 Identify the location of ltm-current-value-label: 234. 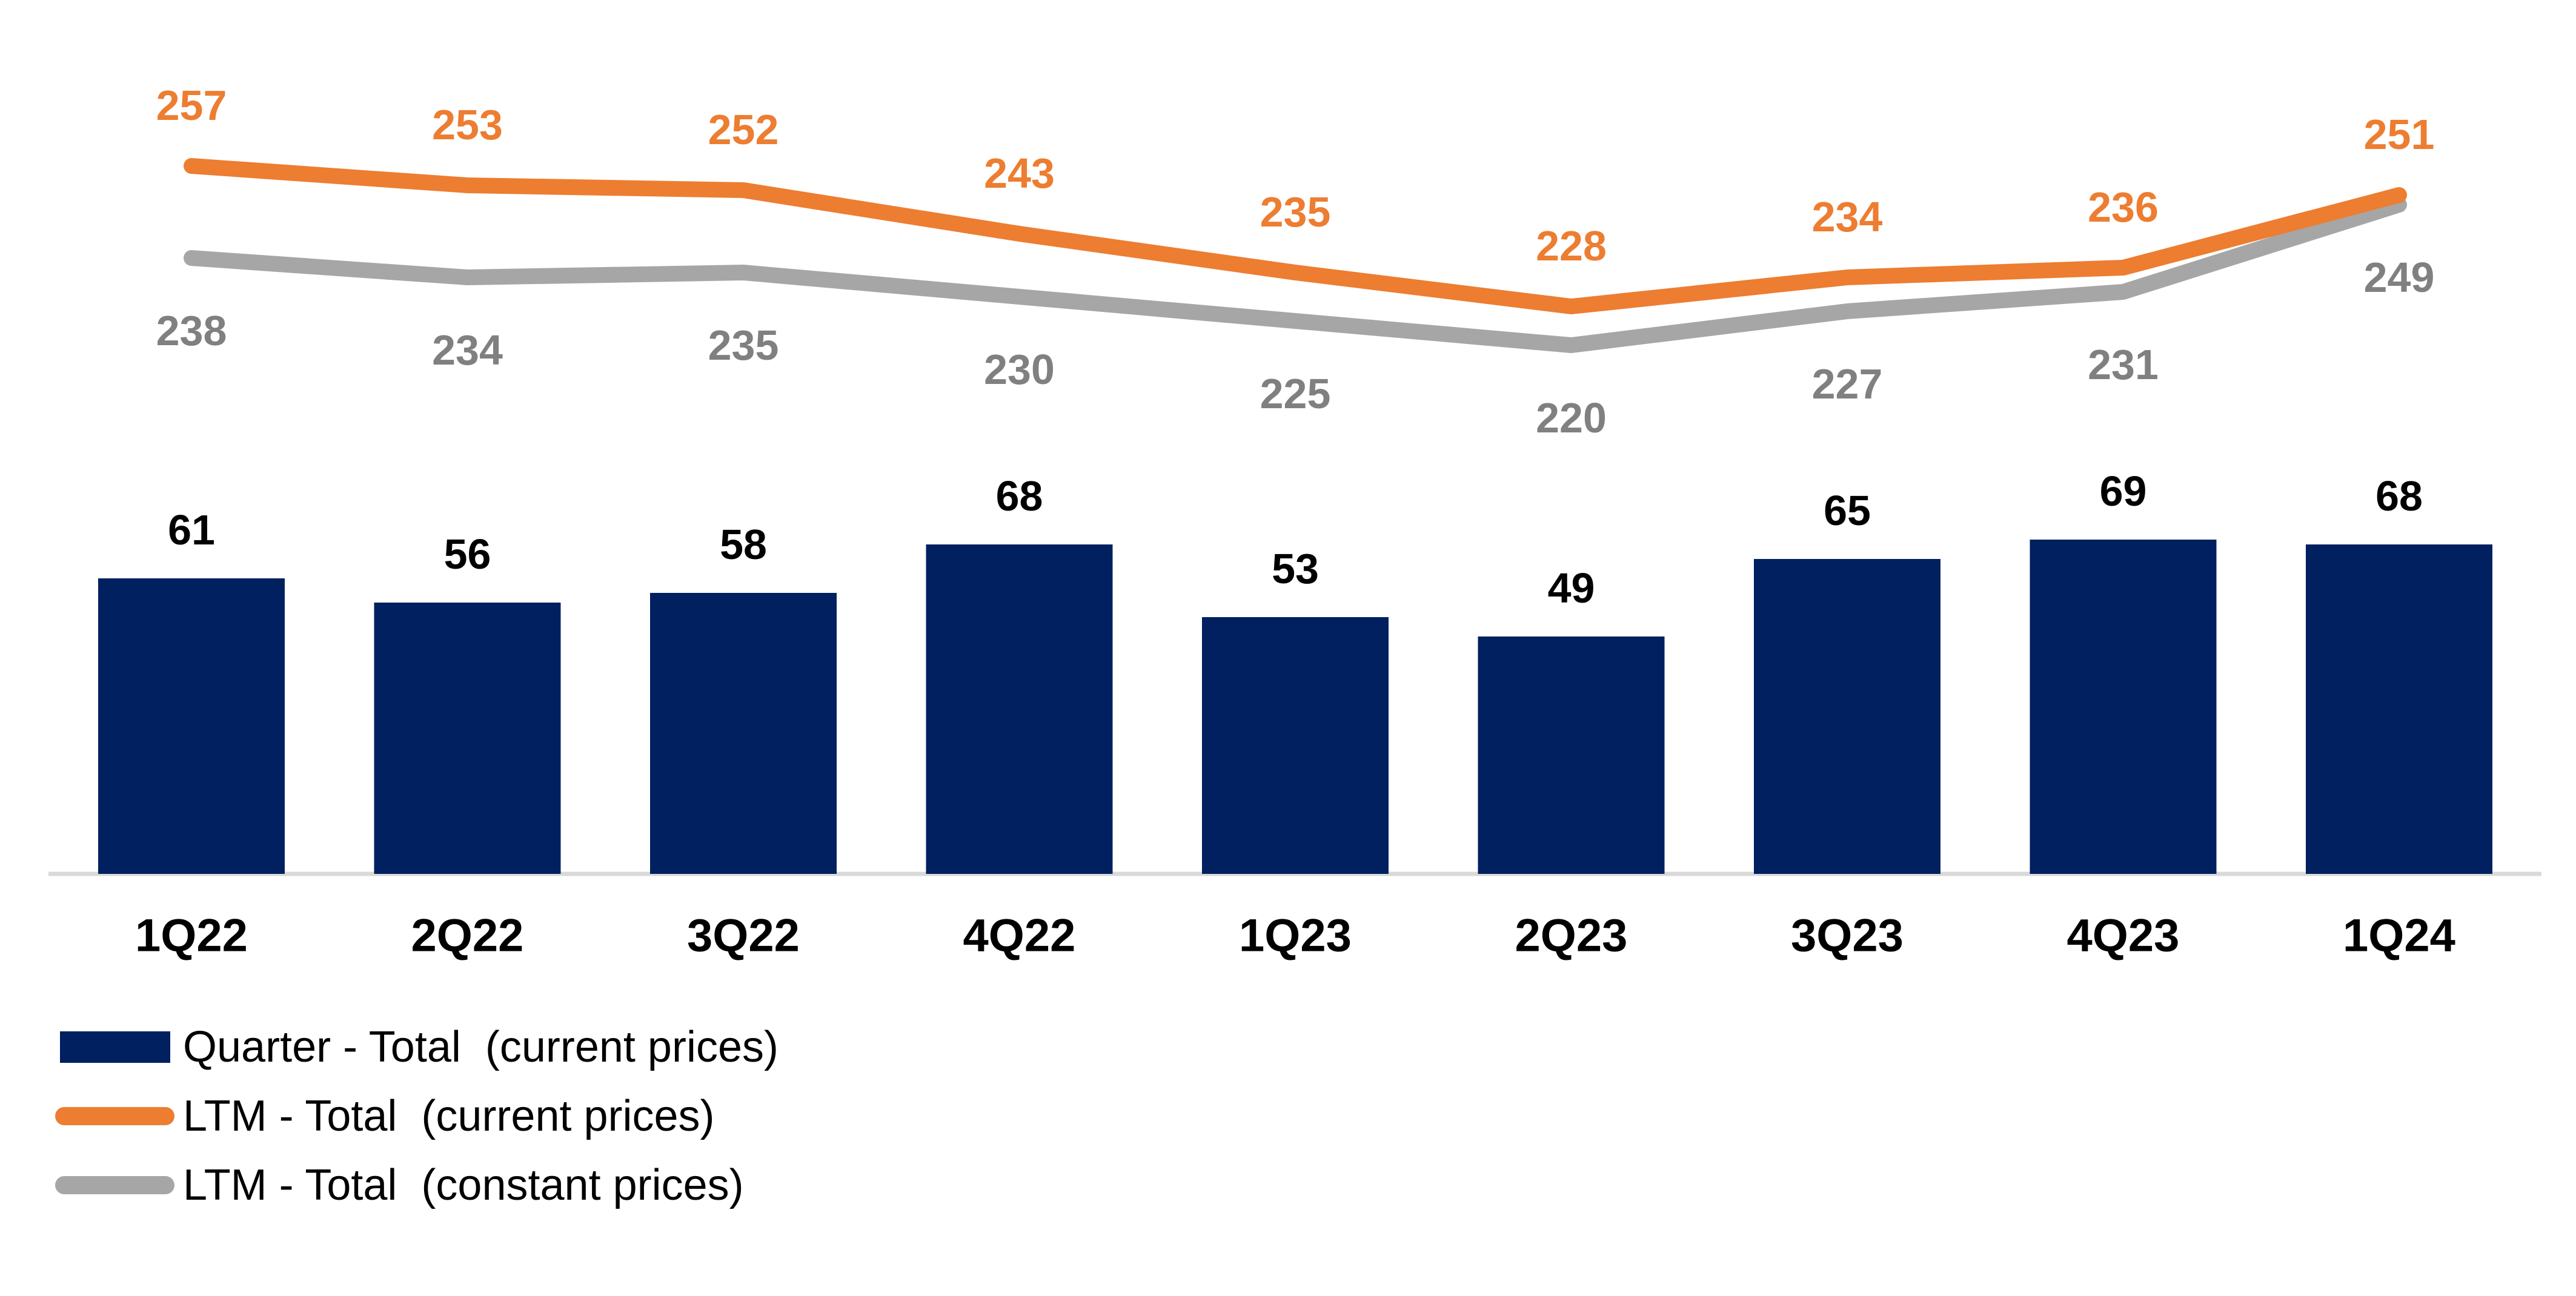
(1847, 216).